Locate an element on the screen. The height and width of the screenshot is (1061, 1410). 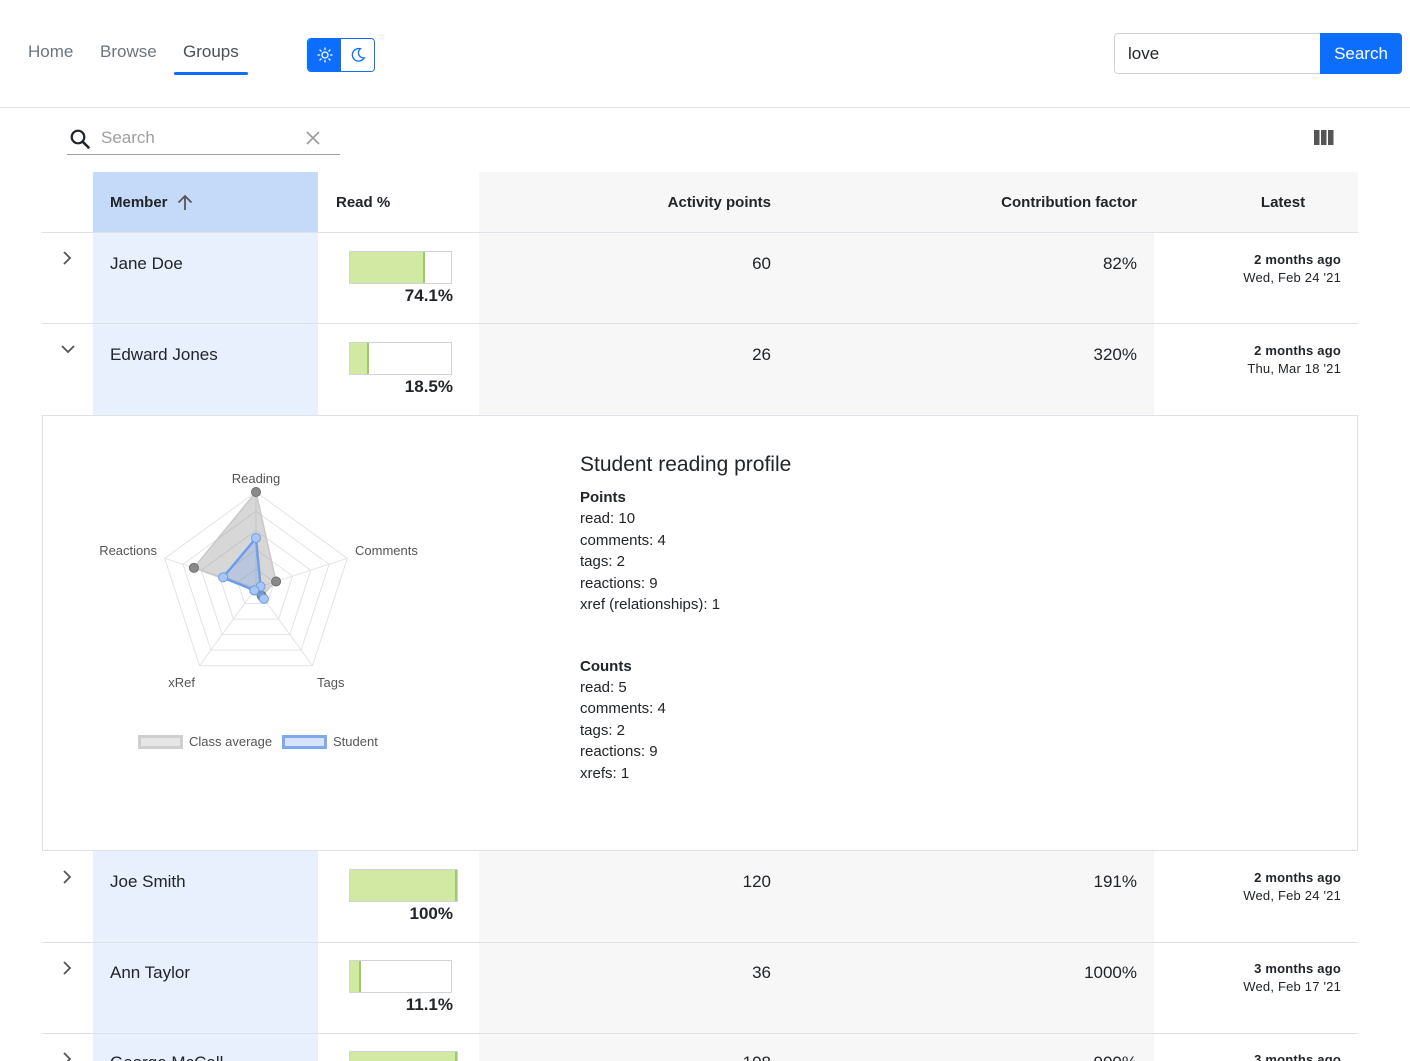
latest-header-bg is located at coordinates (1256, 202).